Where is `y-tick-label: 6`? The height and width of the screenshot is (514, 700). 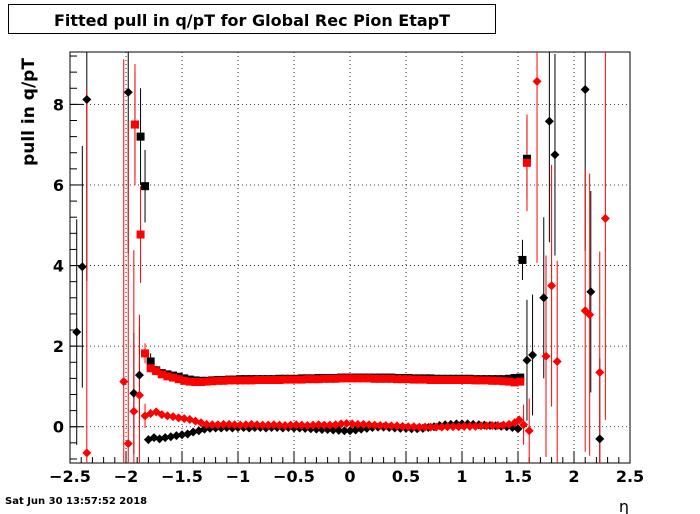
y-tick-label: 6 is located at coordinates (58, 185).